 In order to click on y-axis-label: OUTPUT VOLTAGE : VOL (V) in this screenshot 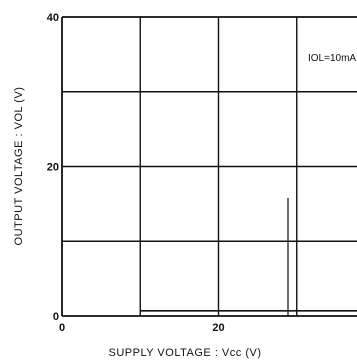, I will do `click(19, 166)`.